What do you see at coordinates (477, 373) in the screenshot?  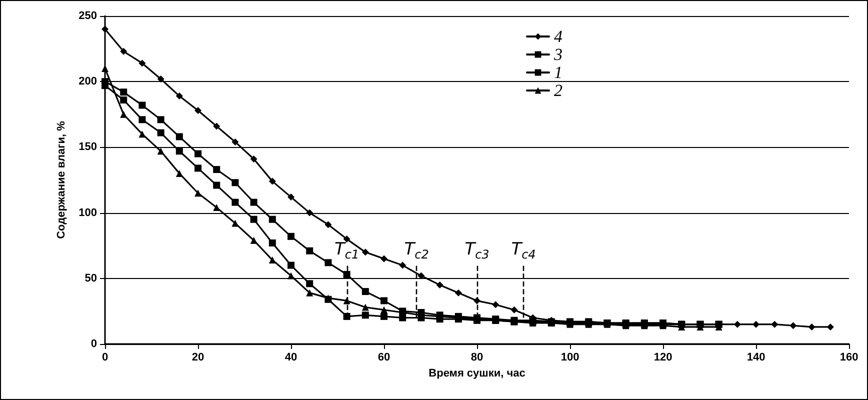 I see `x-axis-title: Время сушки, час` at bounding box center [477, 373].